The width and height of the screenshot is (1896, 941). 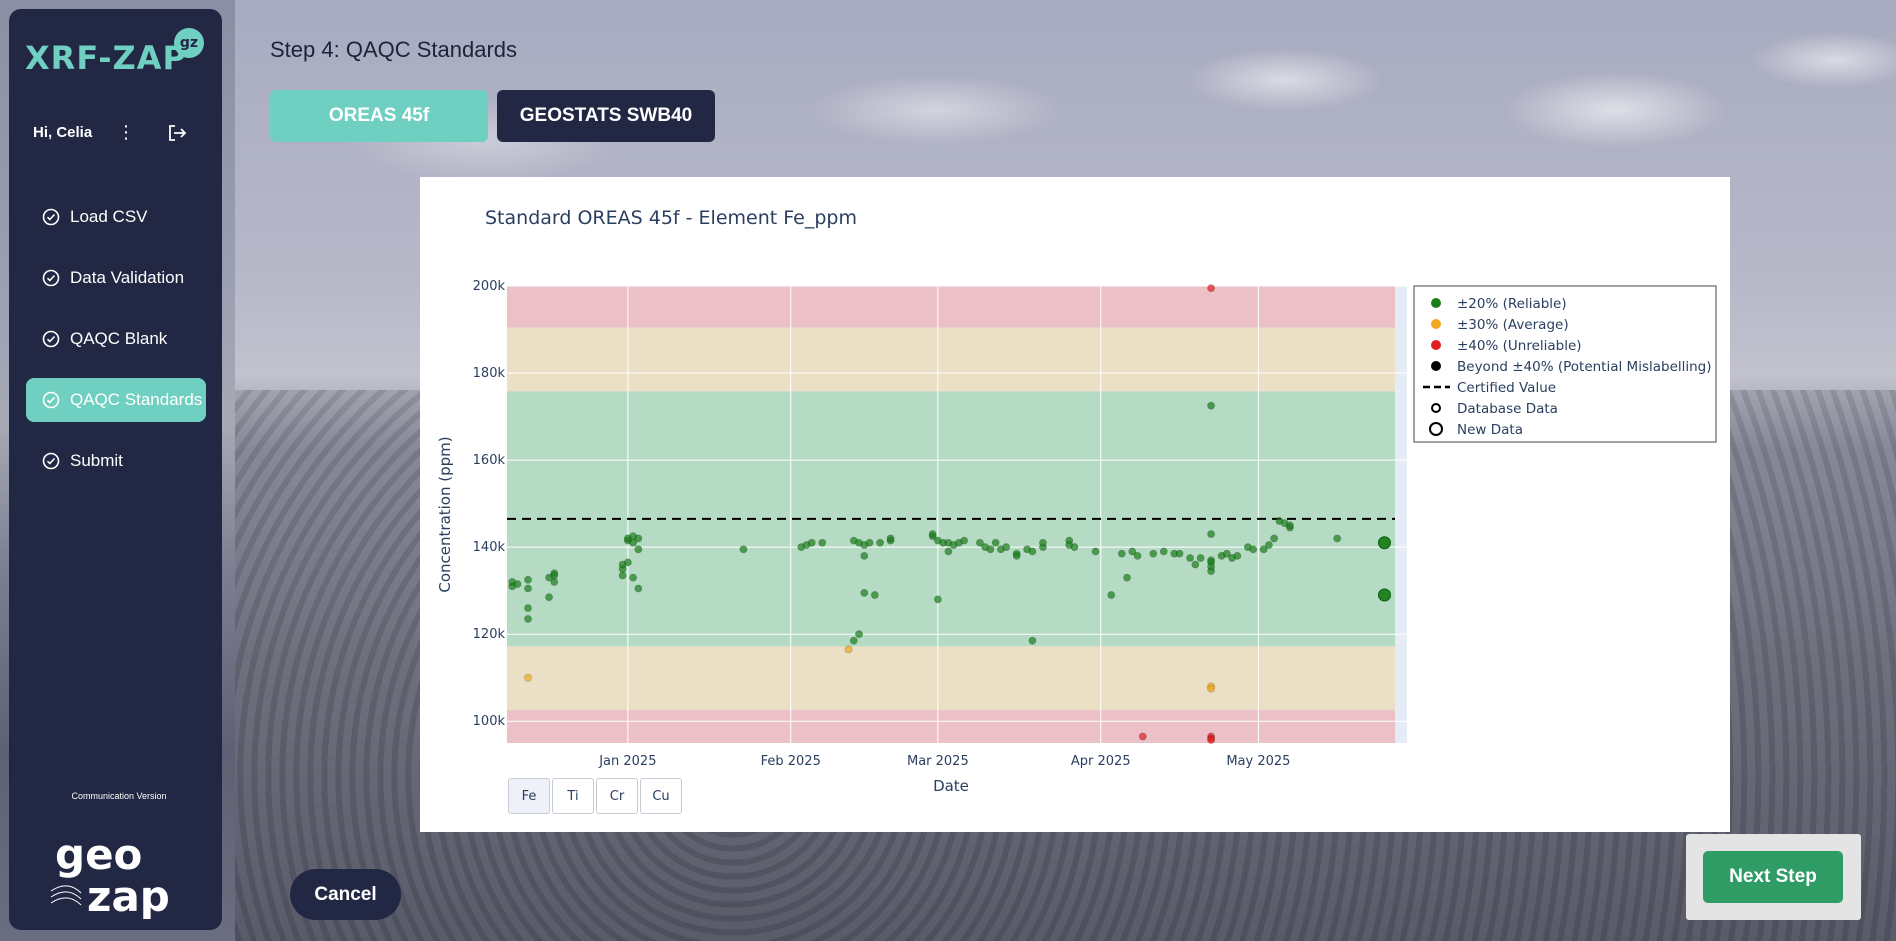 What do you see at coordinates (189, 43) in the screenshot?
I see `brand-badge: gz` at bounding box center [189, 43].